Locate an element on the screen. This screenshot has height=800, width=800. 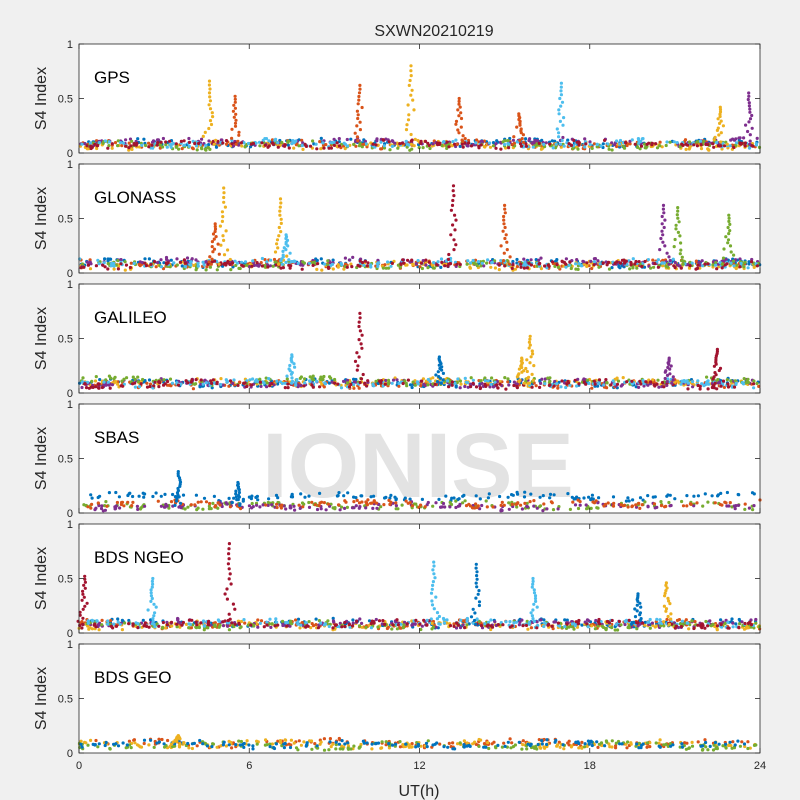
figure-title: SXWN20210219 is located at coordinates (433, 31).